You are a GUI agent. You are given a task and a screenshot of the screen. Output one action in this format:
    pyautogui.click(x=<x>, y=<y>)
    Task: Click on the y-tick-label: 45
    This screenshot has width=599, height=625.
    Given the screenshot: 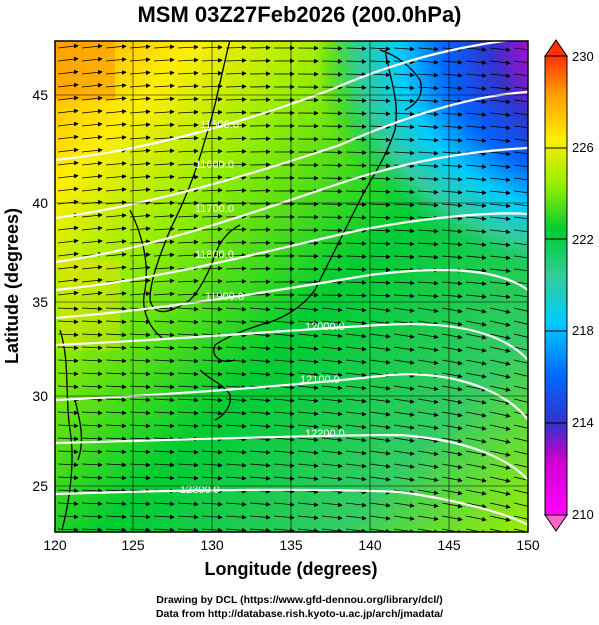 What is the action you would take?
    pyautogui.click(x=40, y=95)
    